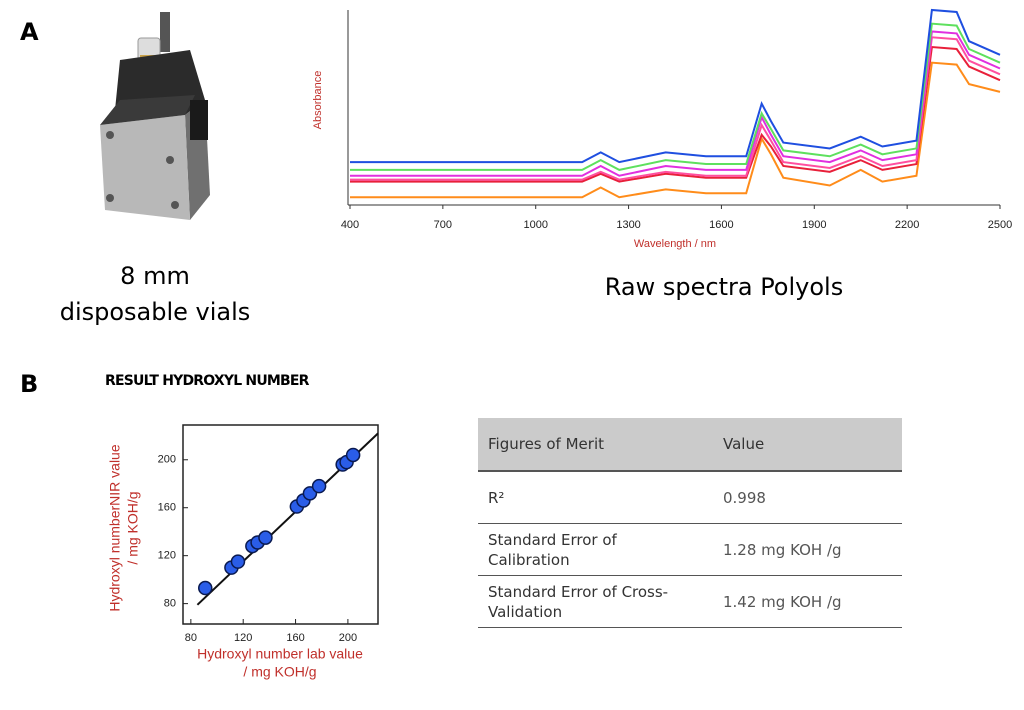 The image size is (1024, 710). What do you see at coordinates (443, 225) in the screenshot?
I see `x-tick-label: 700` at bounding box center [443, 225].